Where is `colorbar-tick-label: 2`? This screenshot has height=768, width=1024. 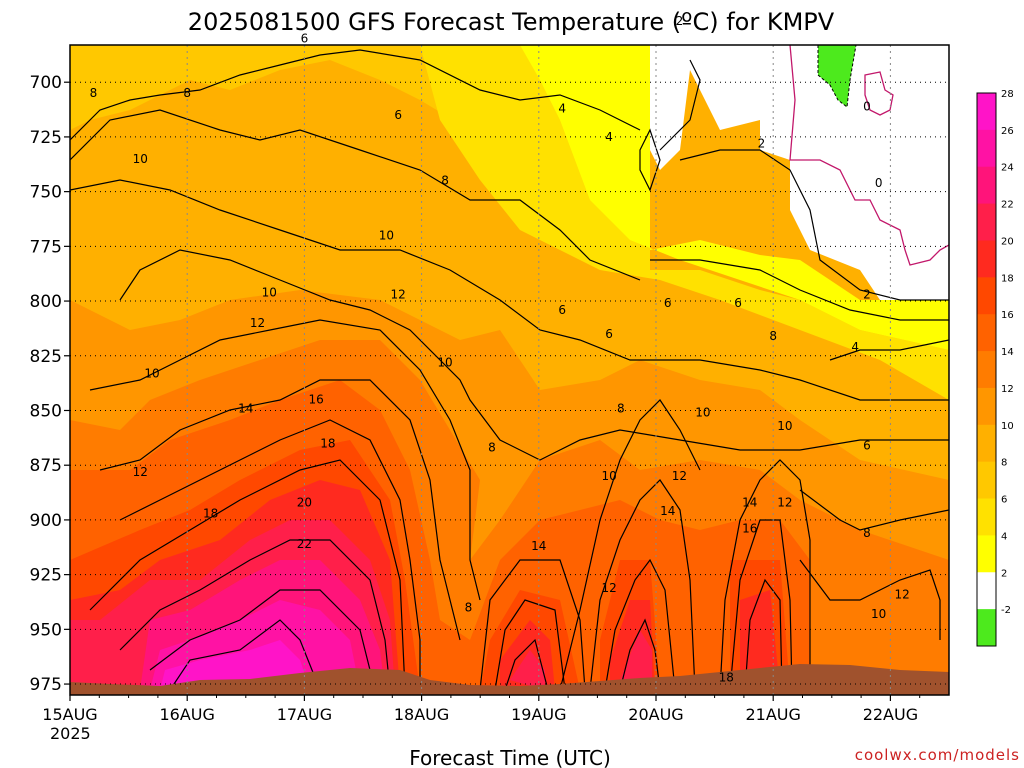 colorbar-tick-label: 2 is located at coordinates (1004, 573).